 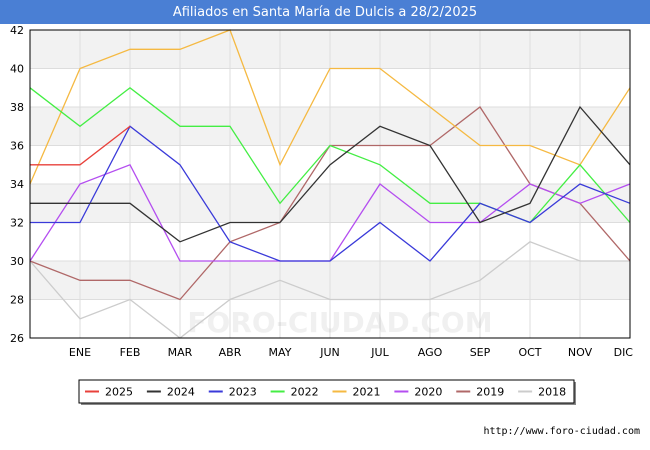 I want to click on y-tick-label: 28, so click(x=17, y=300).